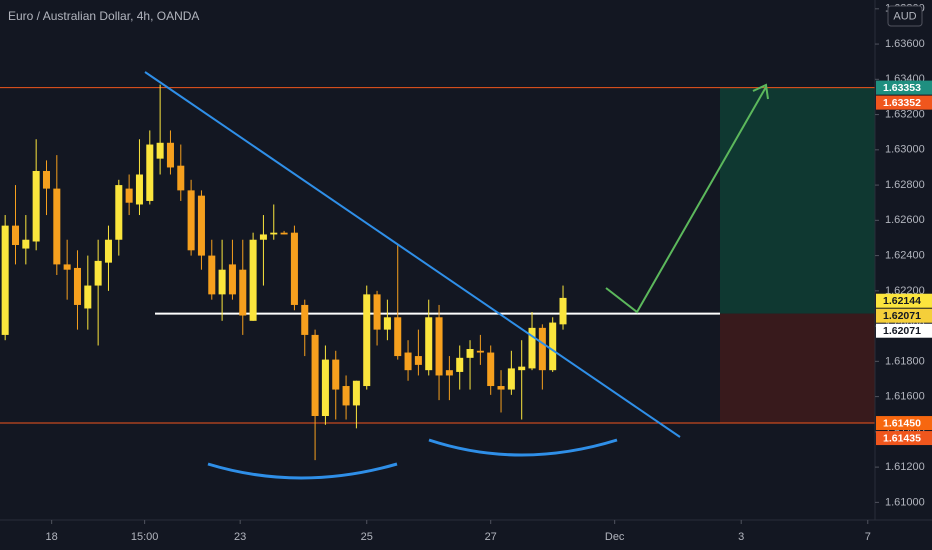  Describe the element at coordinates (367, 537) in the screenshot. I see `x-tick-label: 25` at that location.